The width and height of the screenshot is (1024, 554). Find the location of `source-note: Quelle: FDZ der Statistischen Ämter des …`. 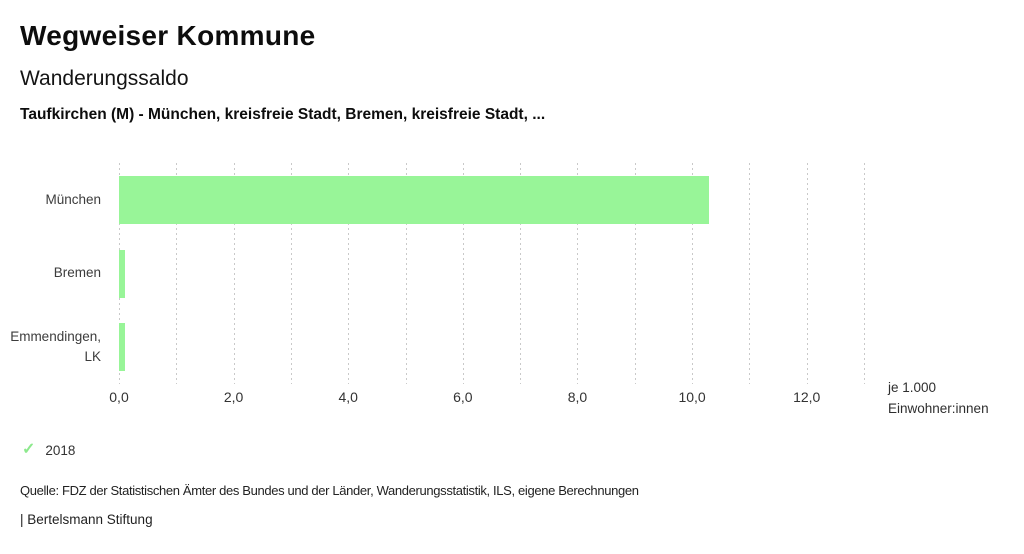

source-note: Quelle: FDZ der Statistischen Ämter des … is located at coordinates (329, 490).